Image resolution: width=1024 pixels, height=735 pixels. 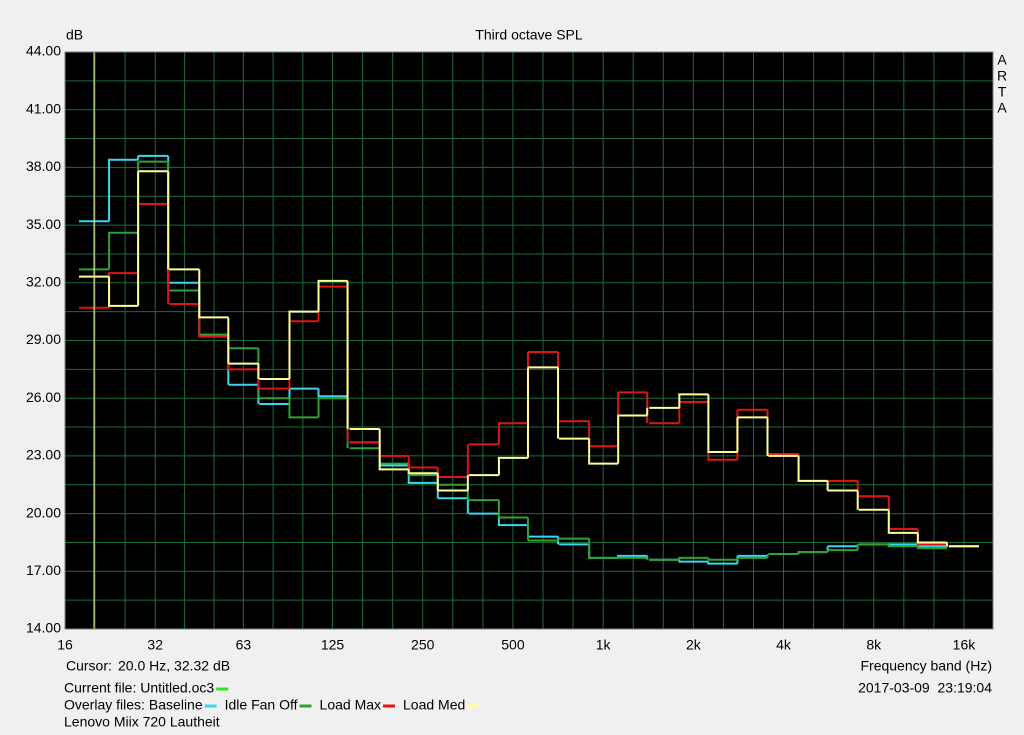 What do you see at coordinates (694, 645) in the screenshot?
I see `x-tick-label: 2k` at bounding box center [694, 645].